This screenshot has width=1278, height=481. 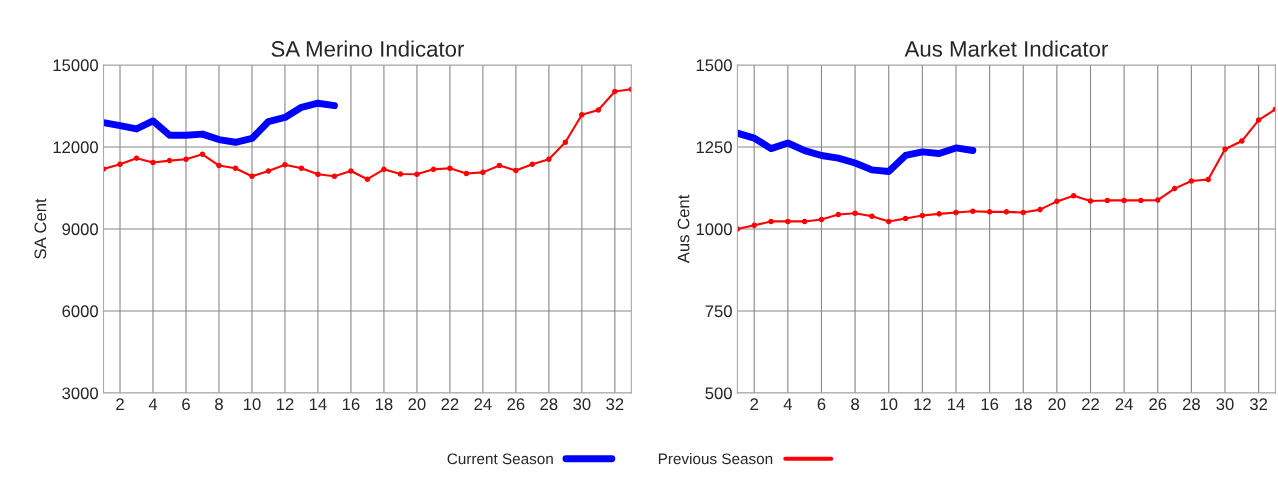 I want to click on line-series, so click(x=367, y=134).